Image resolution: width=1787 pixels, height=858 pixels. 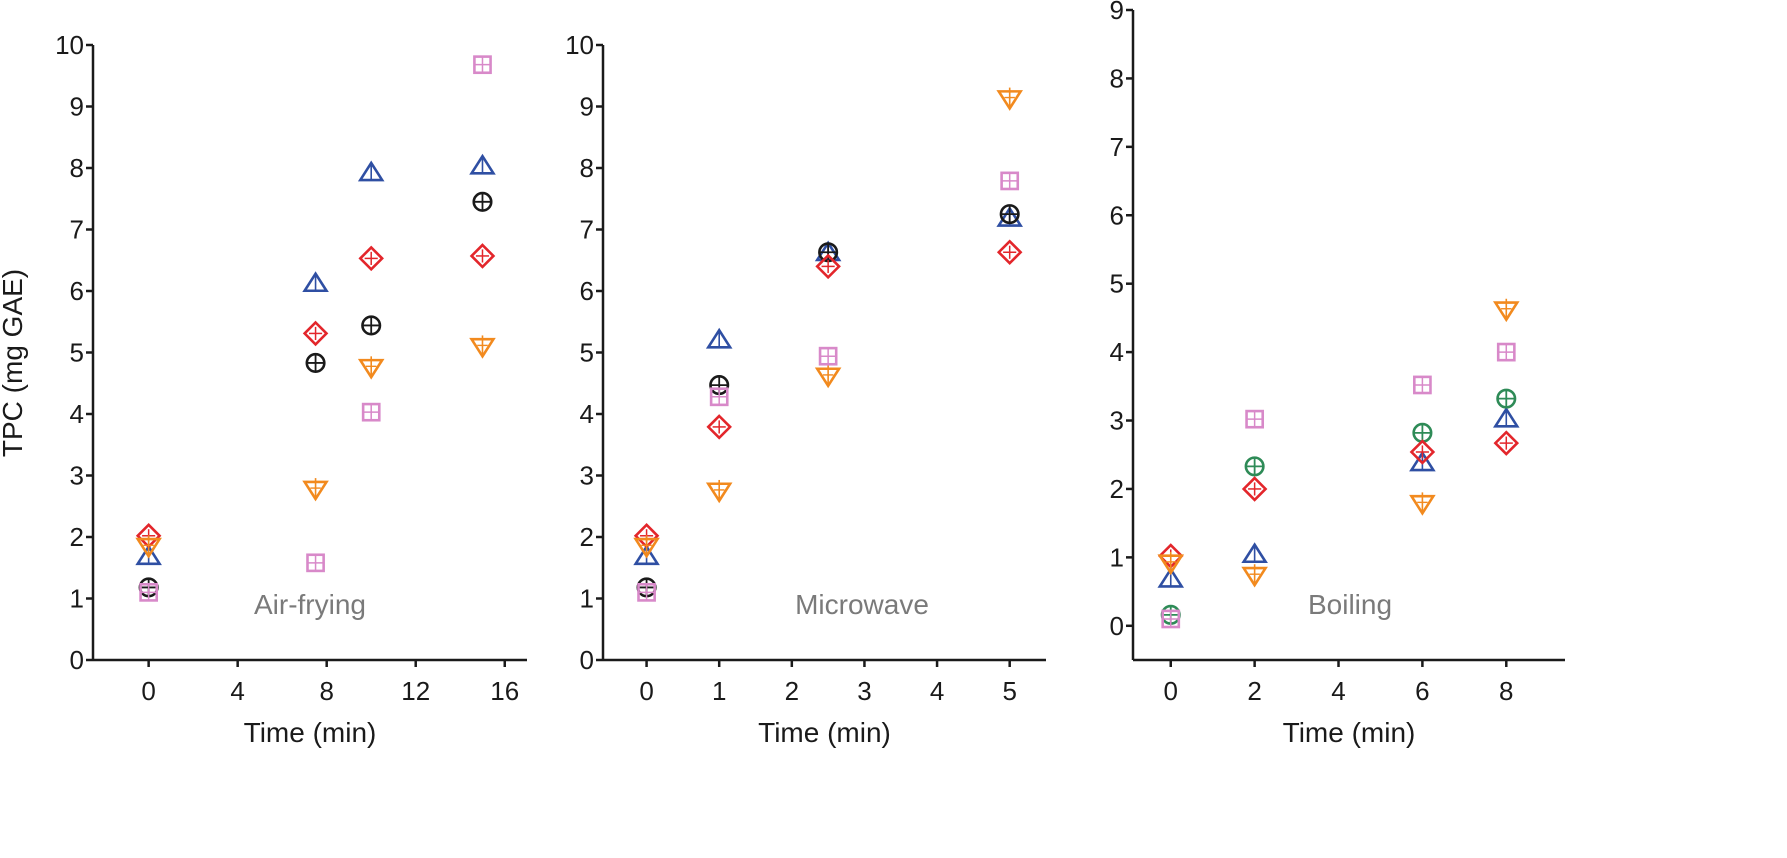 What do you see at coordinates (1117, 78) in the screenshot?
I see `boiling-y-tick-label: 8` at bounding box center [1117, 78].